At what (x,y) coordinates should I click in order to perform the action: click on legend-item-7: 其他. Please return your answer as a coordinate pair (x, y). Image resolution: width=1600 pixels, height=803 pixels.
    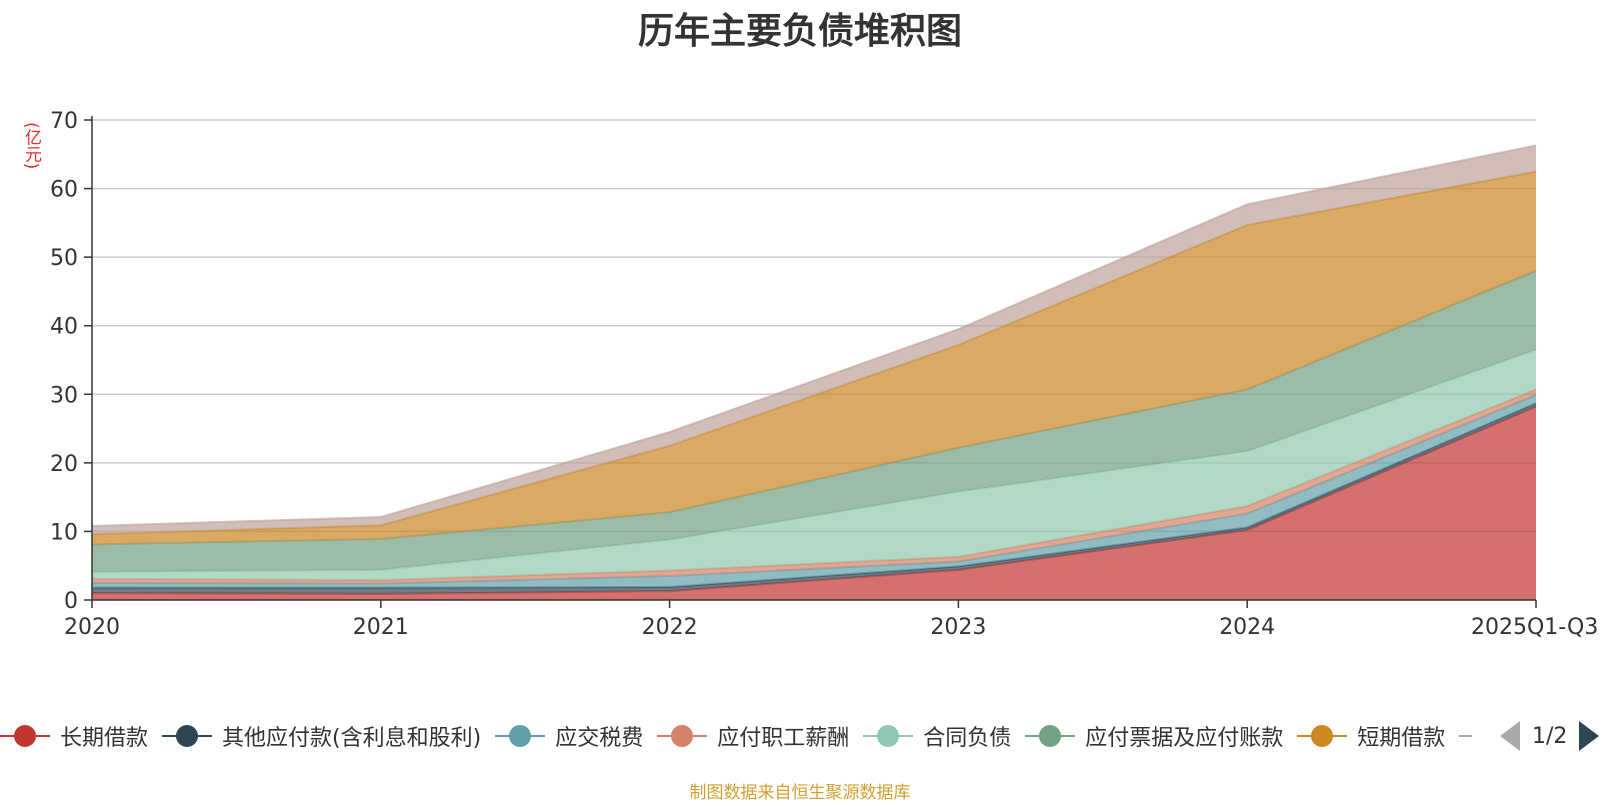
    Looking at the image, I should click on (1465, 736).